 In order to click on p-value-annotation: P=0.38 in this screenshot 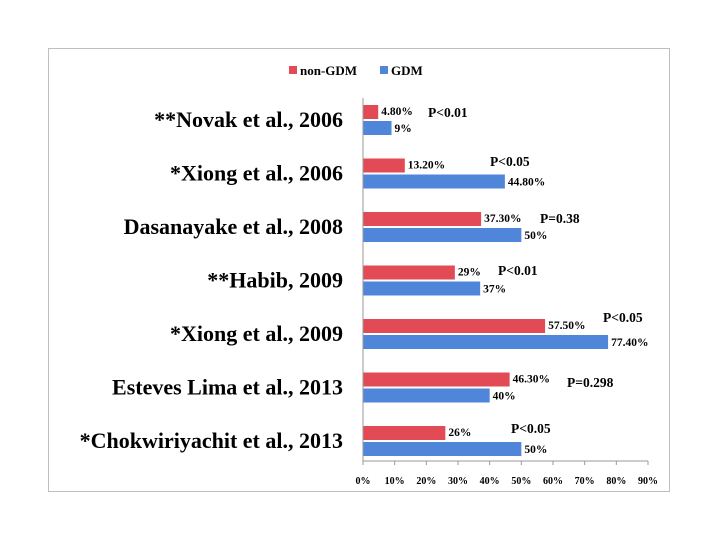, I will do `click(560, 218)`.